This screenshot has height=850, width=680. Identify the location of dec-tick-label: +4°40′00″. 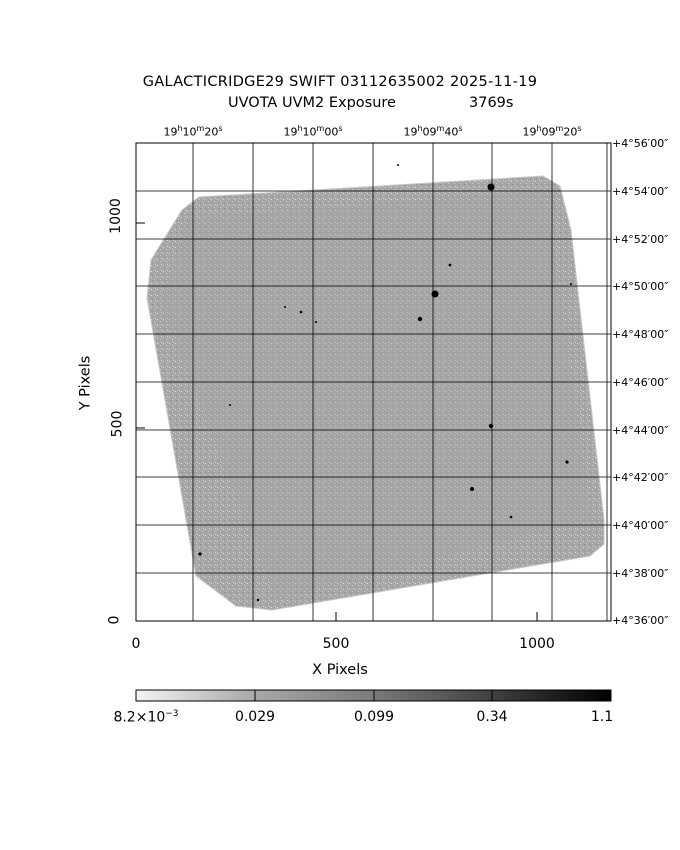
(640, 525).